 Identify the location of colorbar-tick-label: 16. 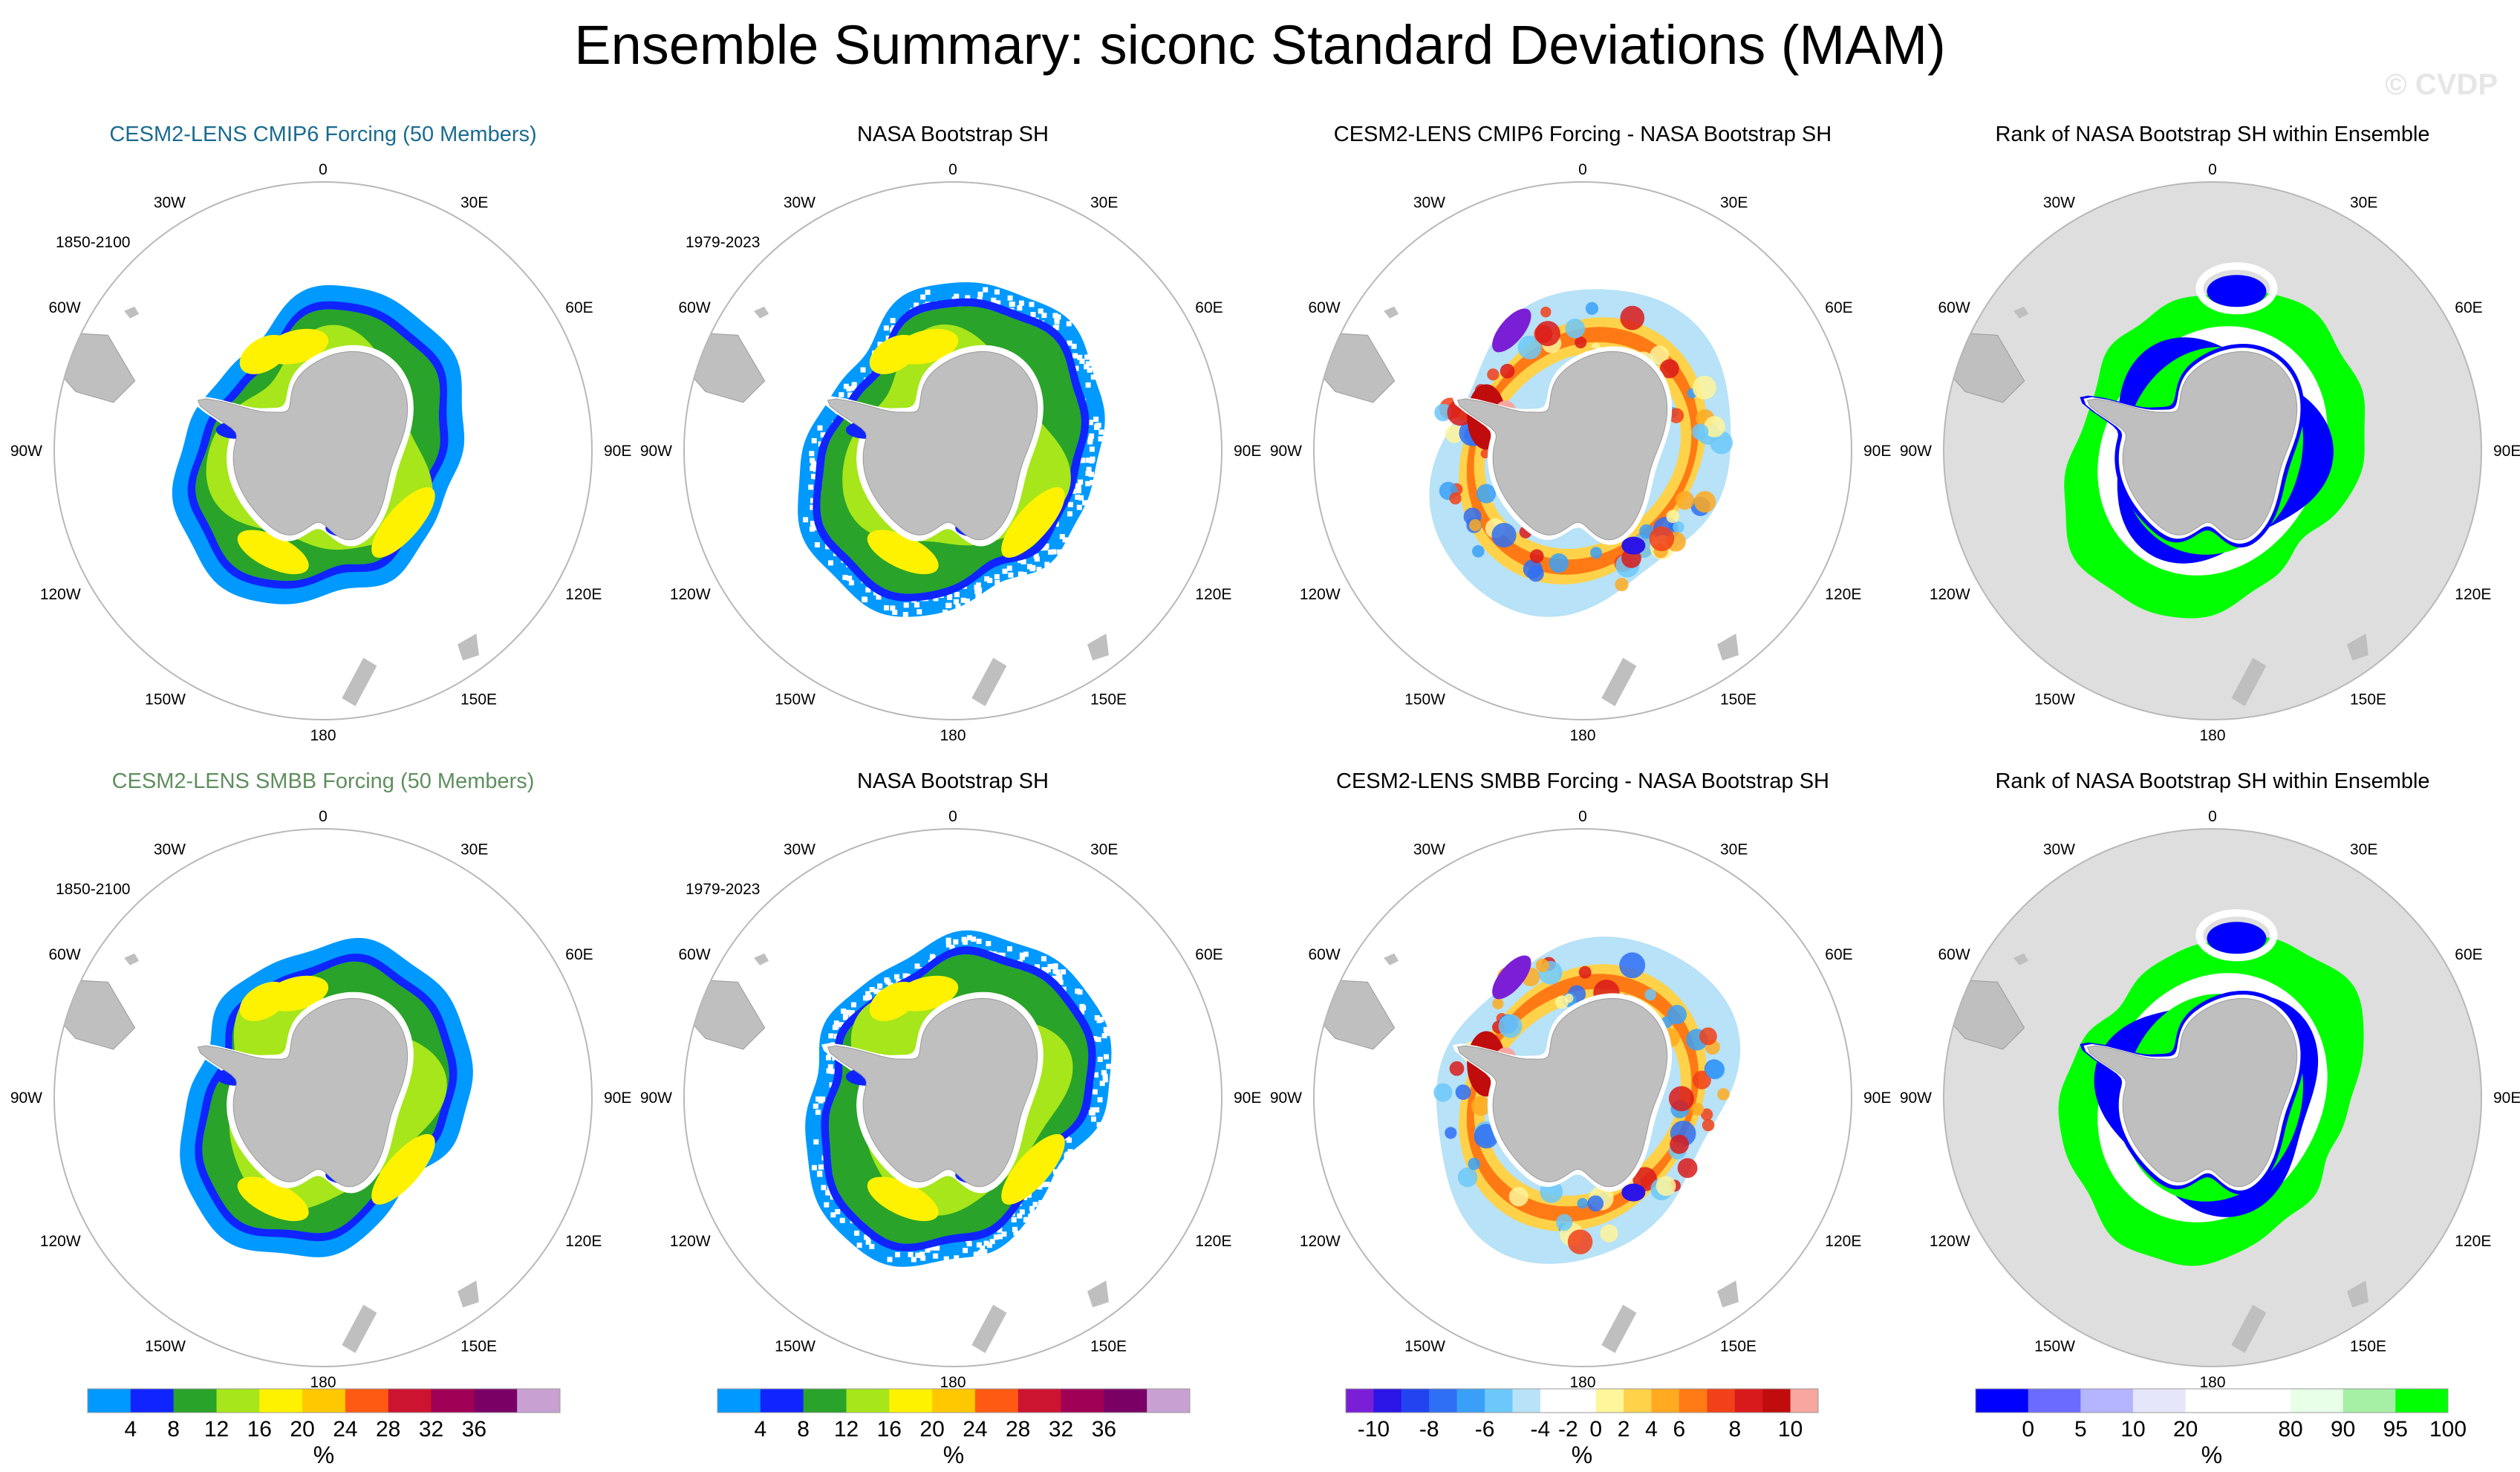
(259, 1429).